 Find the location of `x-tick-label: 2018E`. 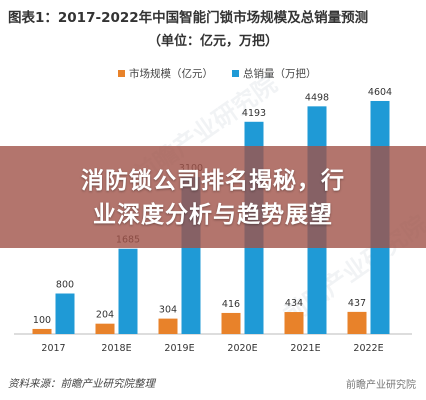

x-tick-label: 2018E is located at coordinates (116, 348).